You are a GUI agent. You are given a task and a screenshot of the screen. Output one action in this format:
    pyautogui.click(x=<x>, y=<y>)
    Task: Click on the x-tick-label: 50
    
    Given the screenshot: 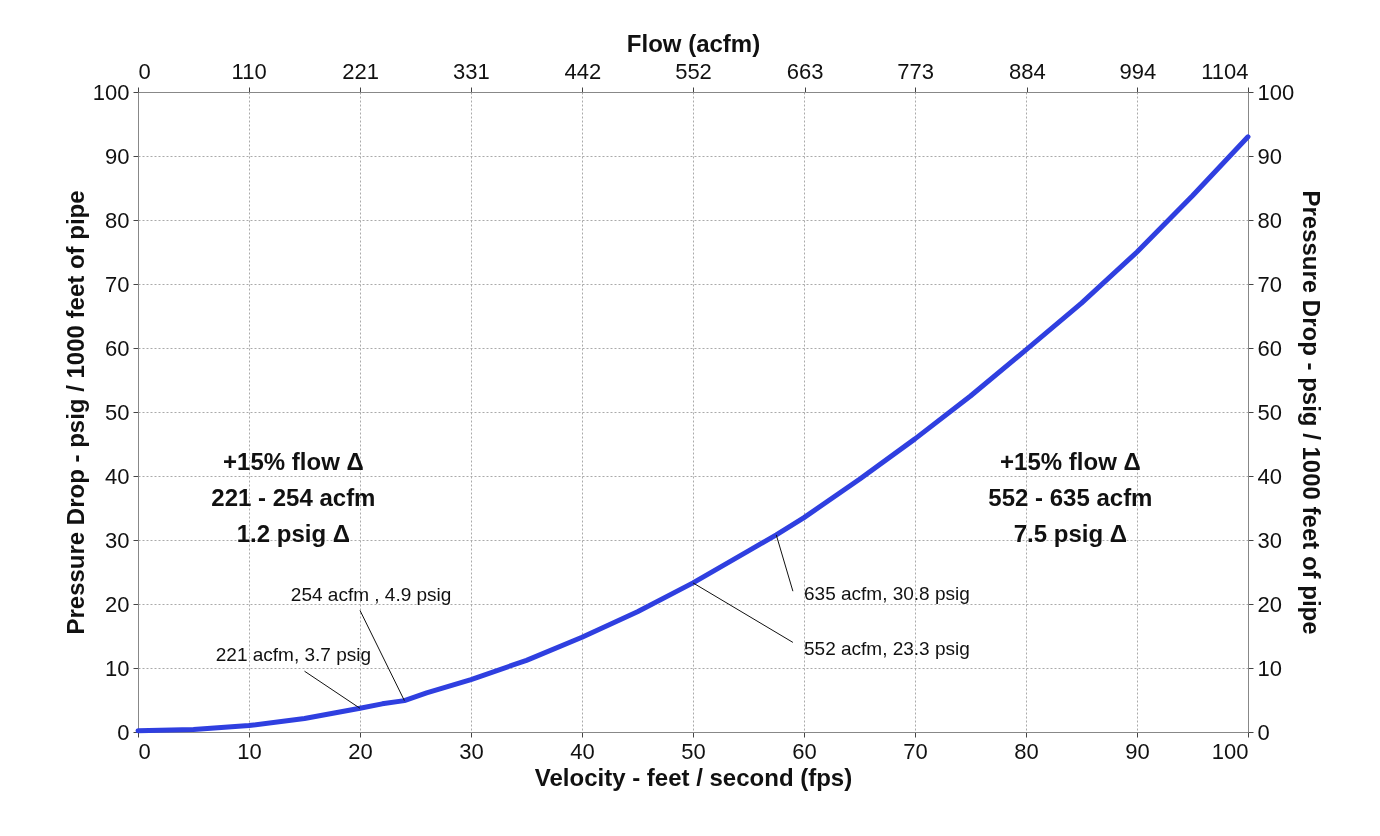 What is the action you would take?
    pyautogui.click(x=693, y=751)
    